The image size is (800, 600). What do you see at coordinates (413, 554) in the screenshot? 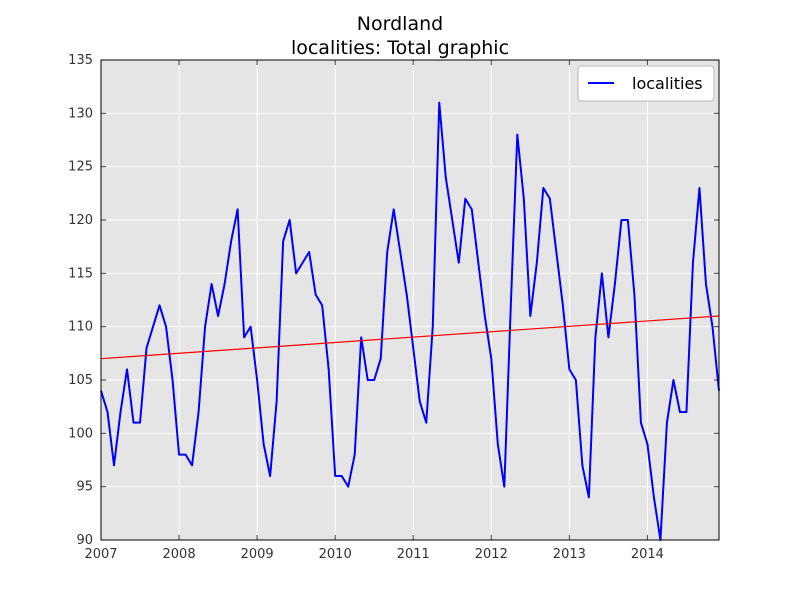
I see `x-tick-label: 2011` at bounding box center [413, 554].